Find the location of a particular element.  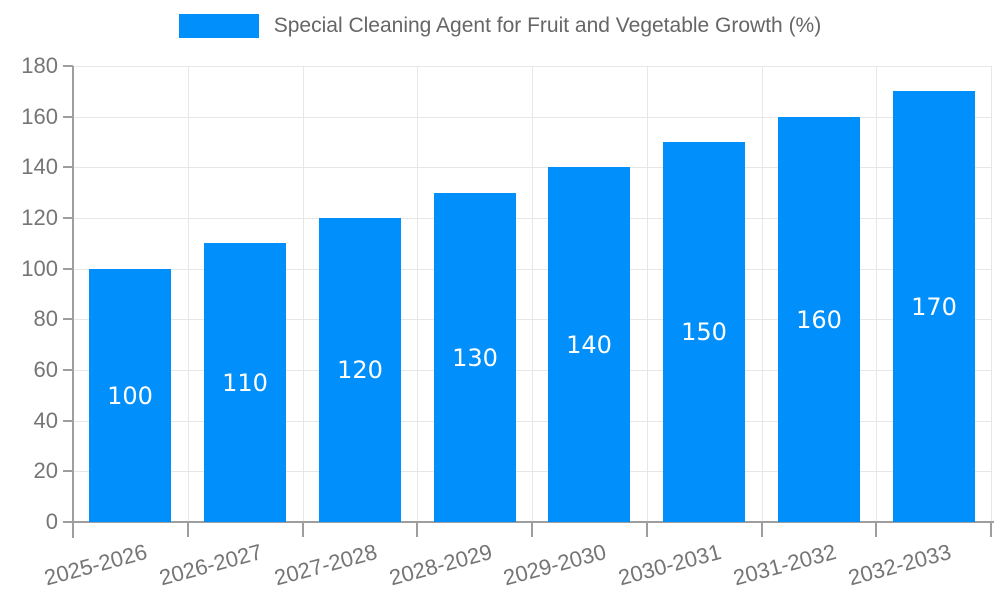

y-axis-label: 100 is located at coordinates (39, 268).